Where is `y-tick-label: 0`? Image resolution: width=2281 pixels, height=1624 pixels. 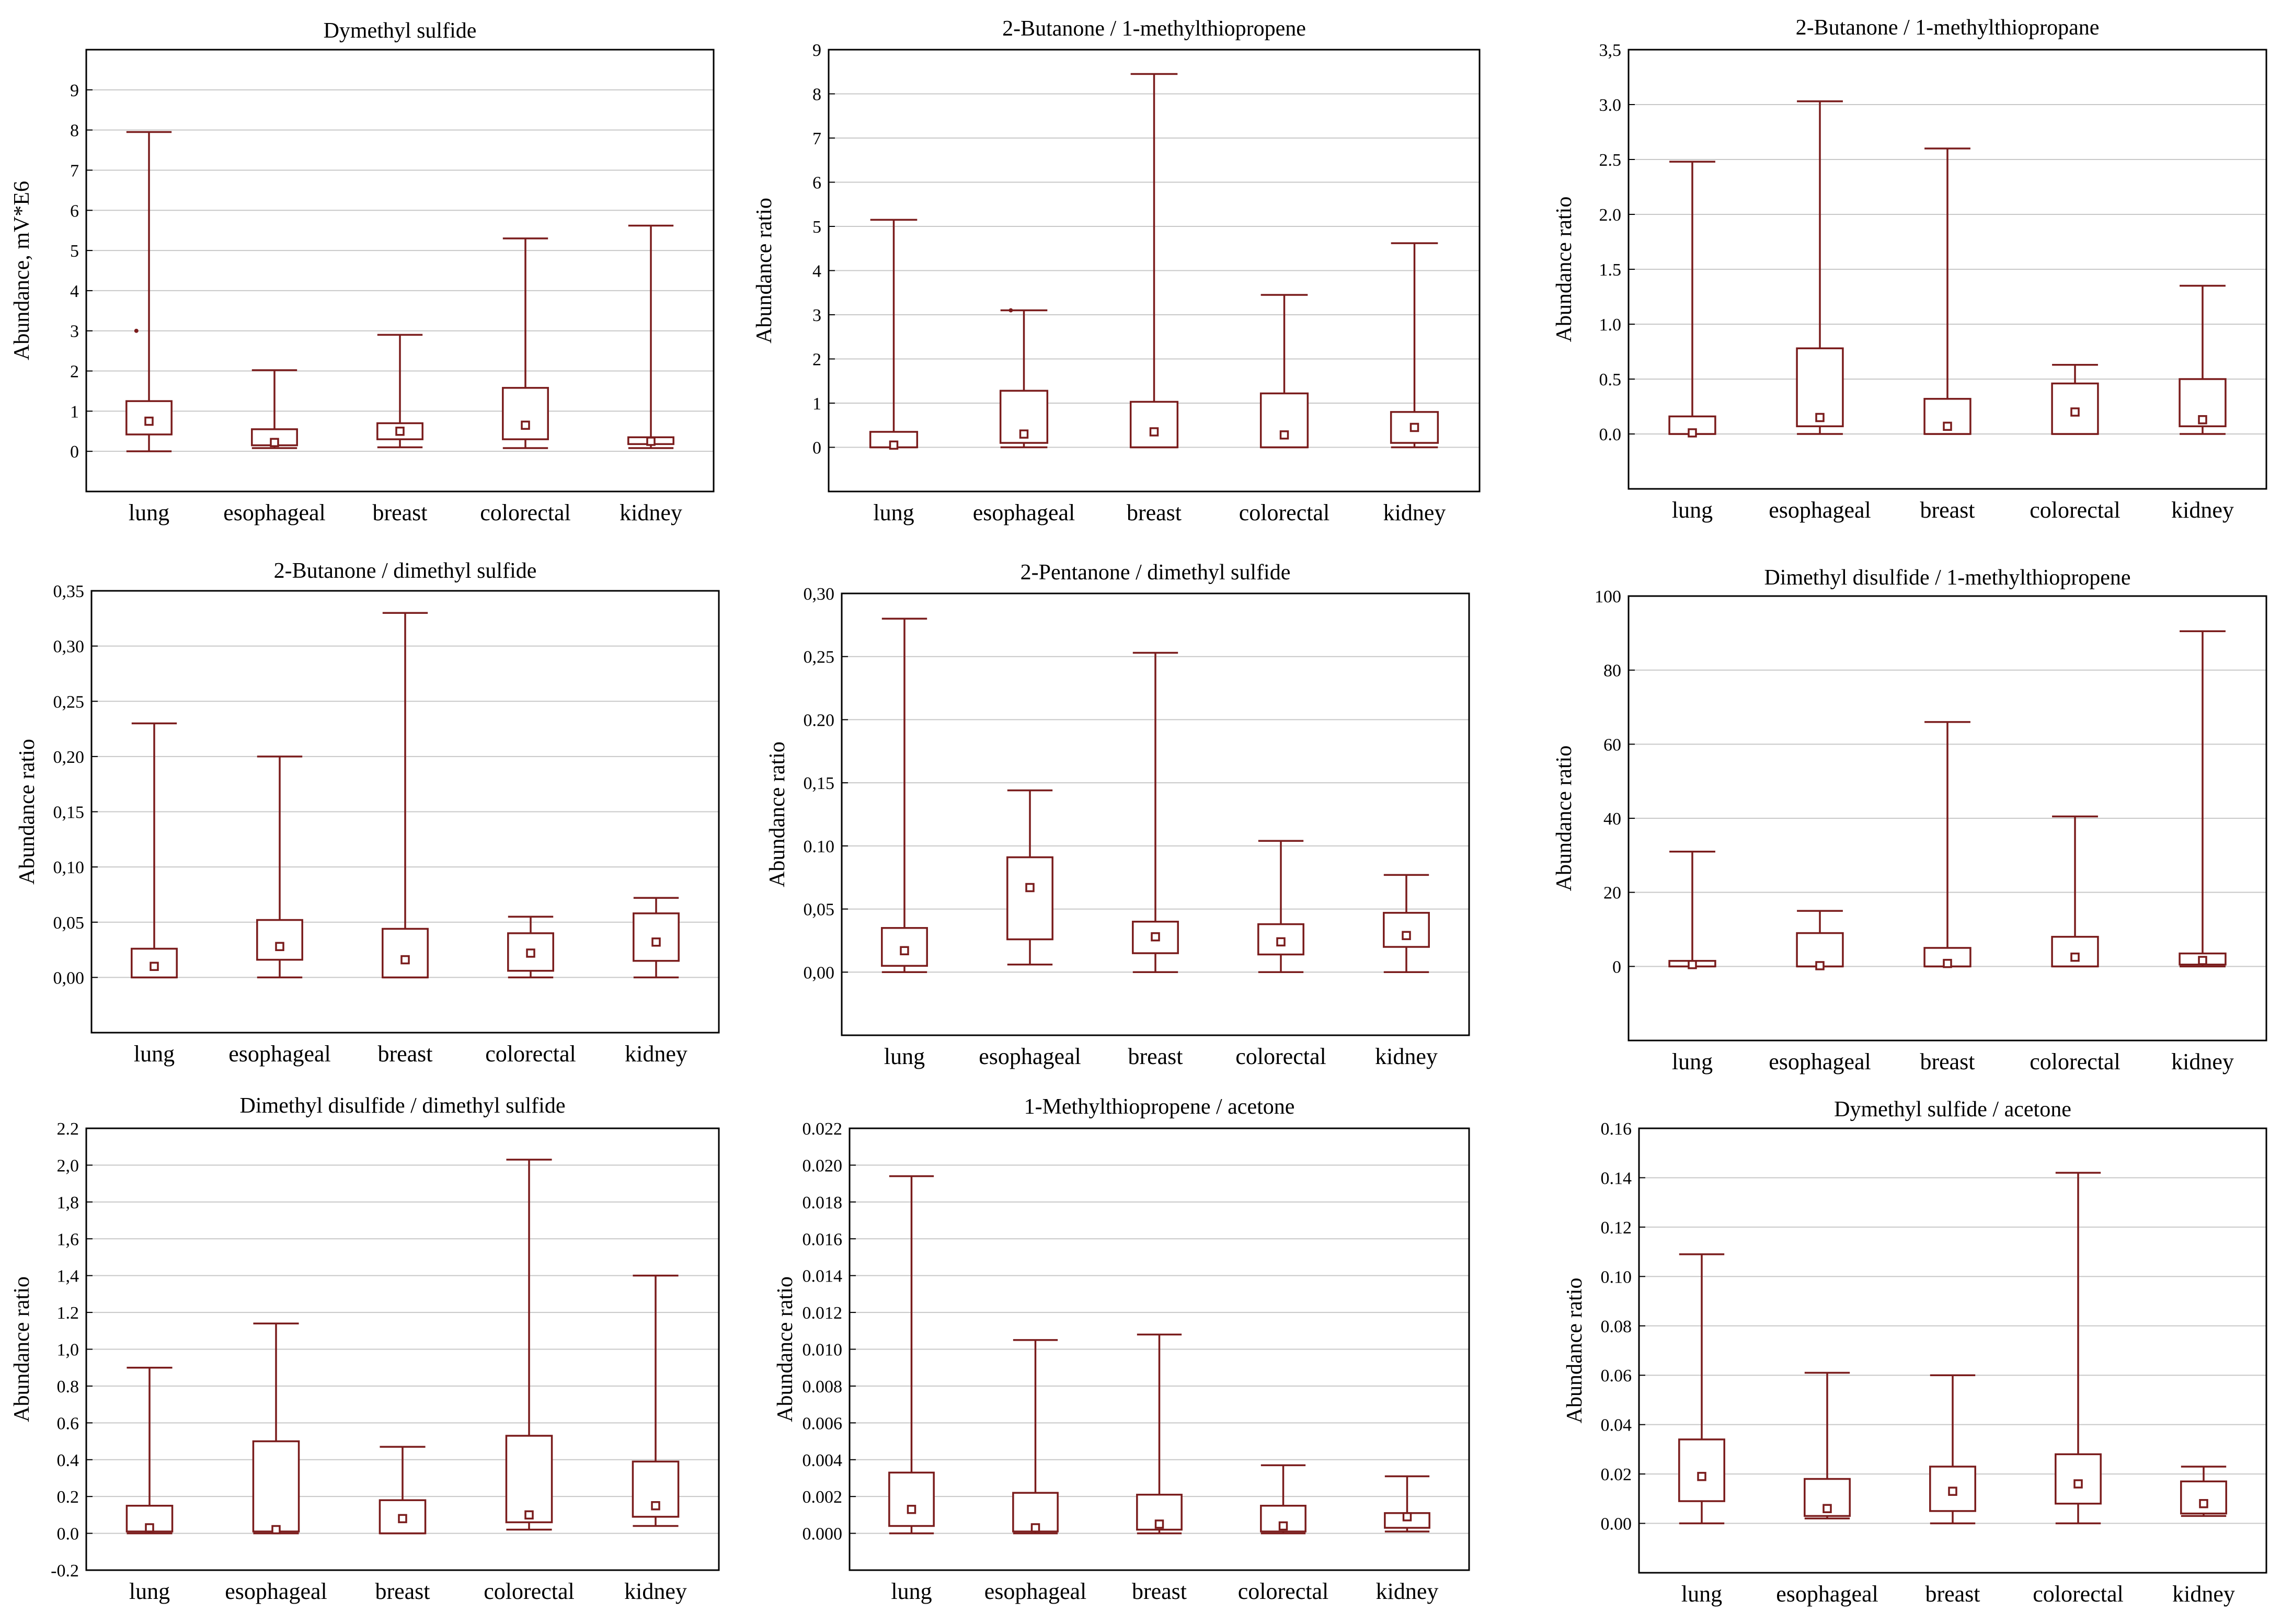
y-tick-label: 0 is located at coordinates (1616, 967).